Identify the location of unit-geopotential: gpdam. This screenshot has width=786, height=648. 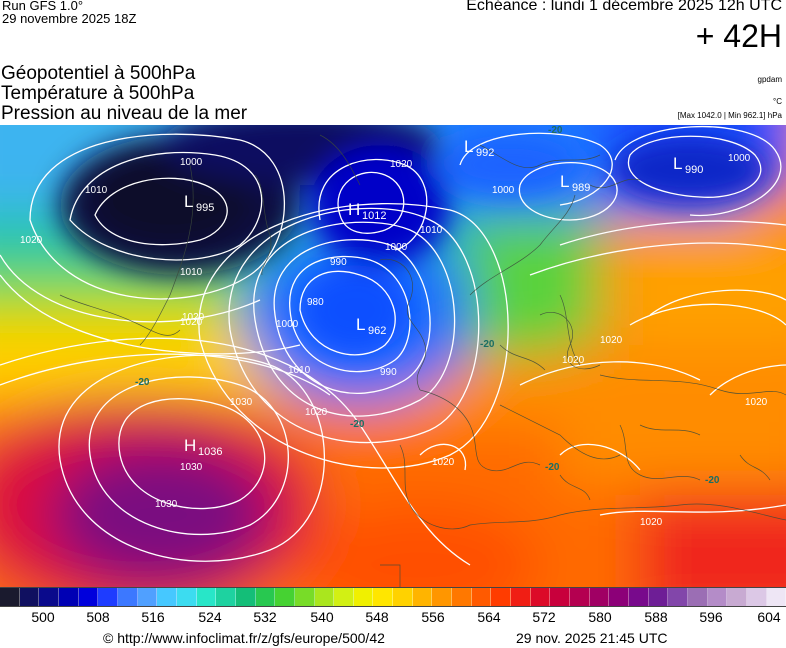
(769, 79).